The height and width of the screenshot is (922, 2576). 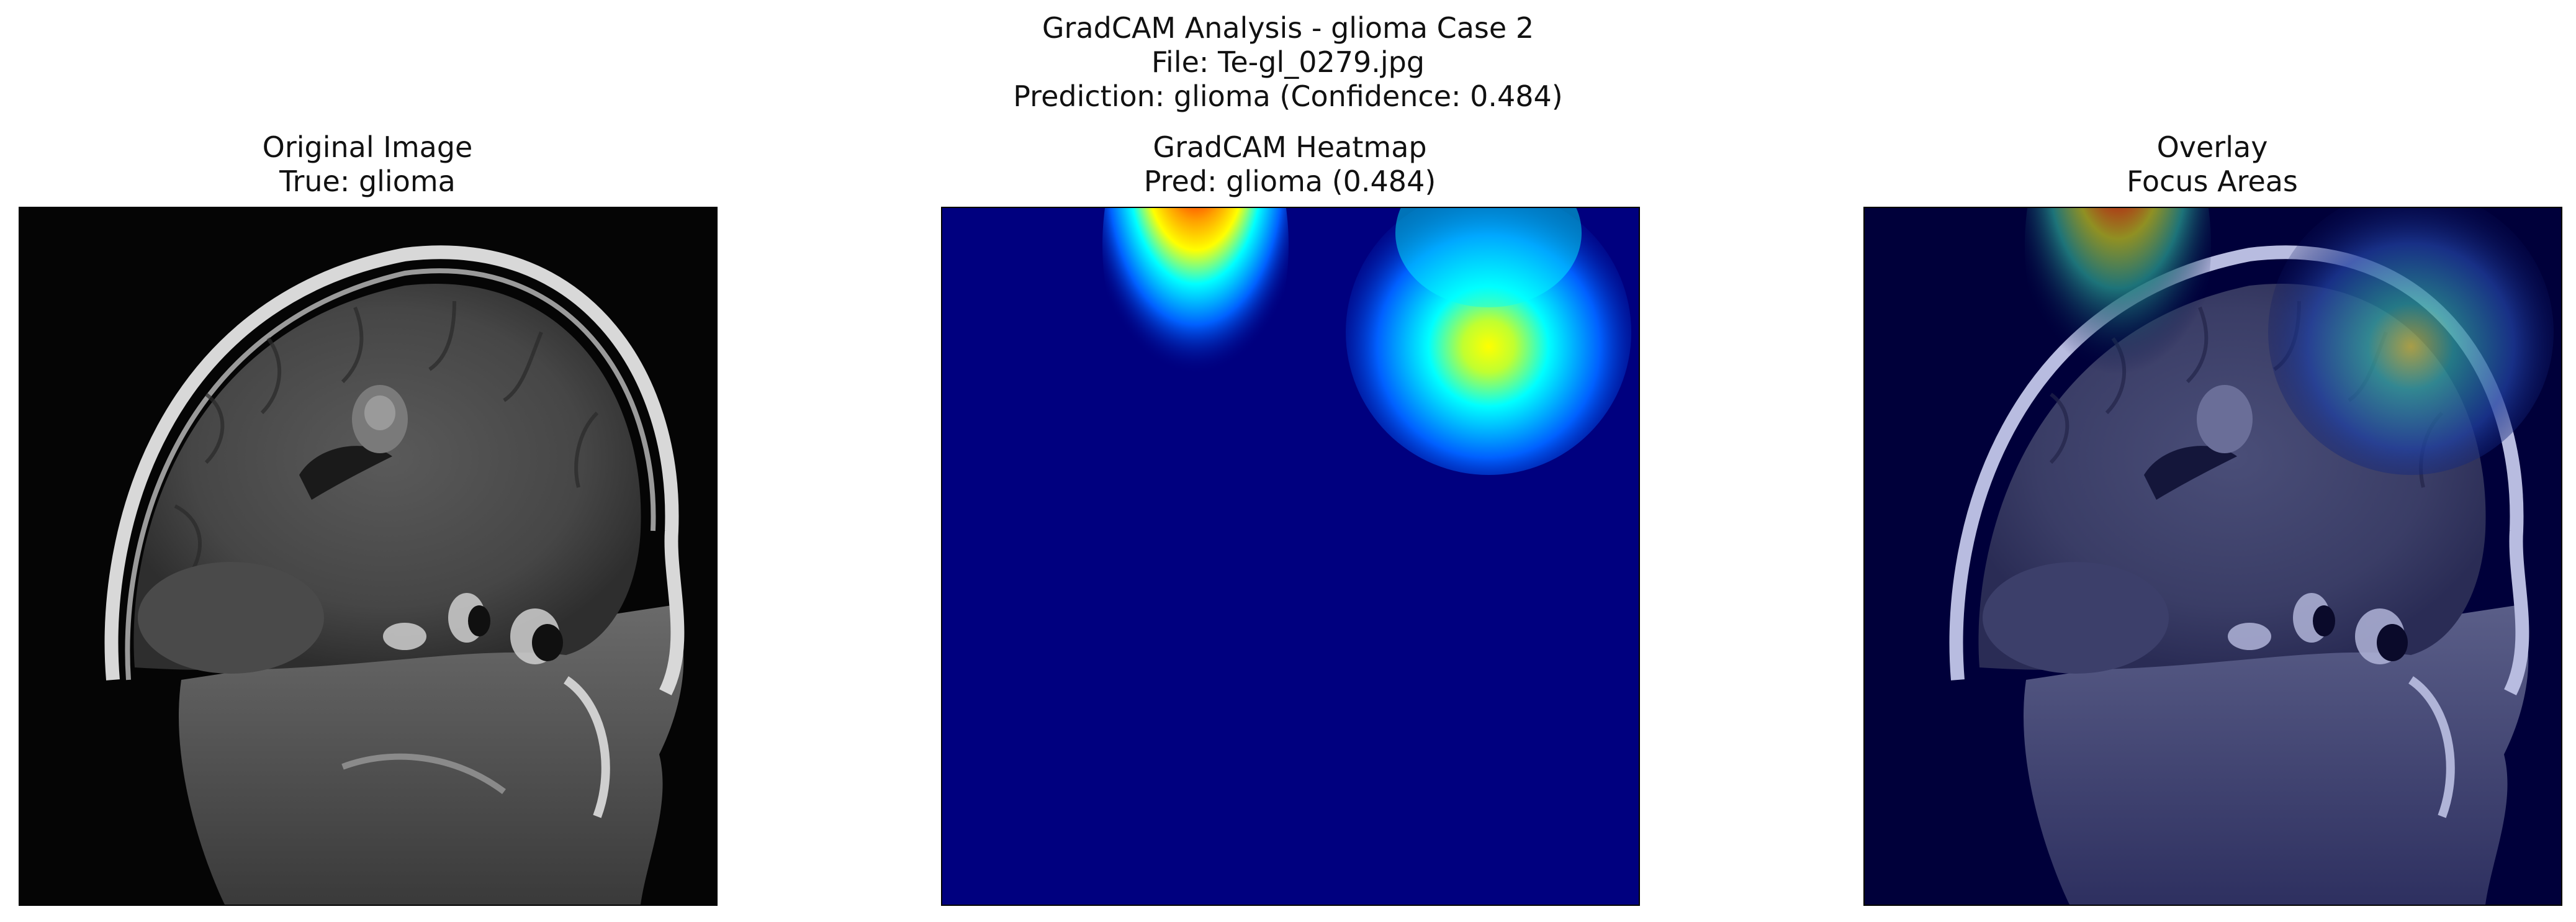 What do you see at coordinates (1288, 96) in the screenshot?
I see `figure-title-line-3: Prediction: glioma (Confidence: 0.484)` at bounding box center [1288, 96].